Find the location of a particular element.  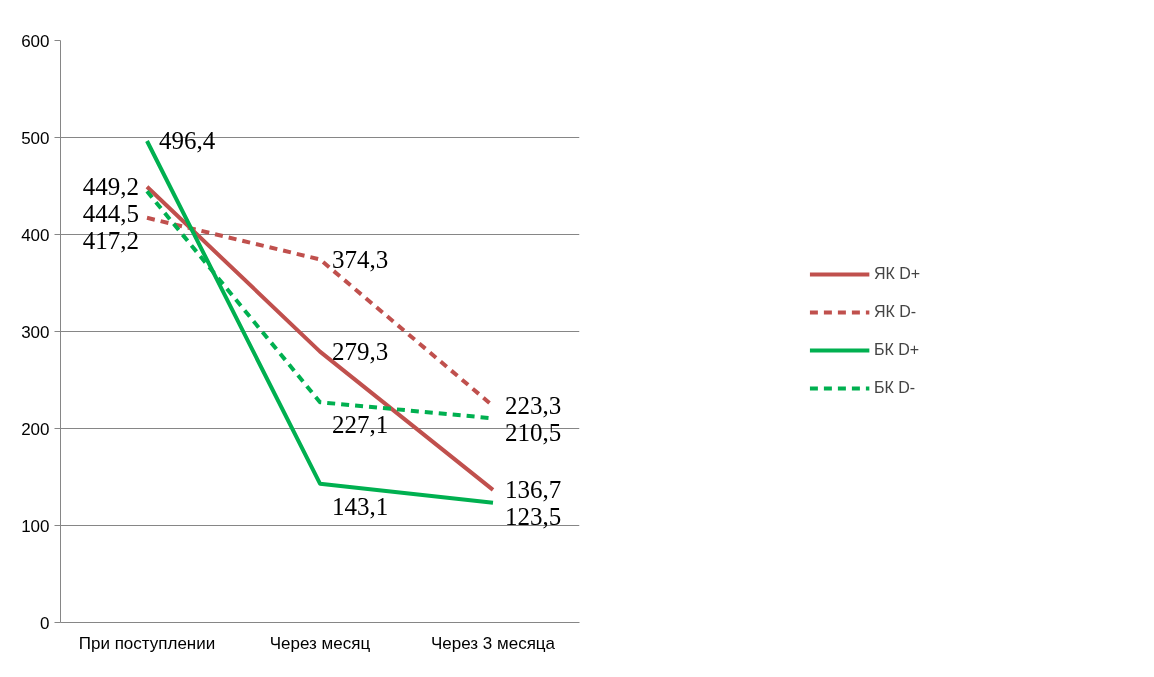

legend-label: БК D- is located at coordinates (894, 388).